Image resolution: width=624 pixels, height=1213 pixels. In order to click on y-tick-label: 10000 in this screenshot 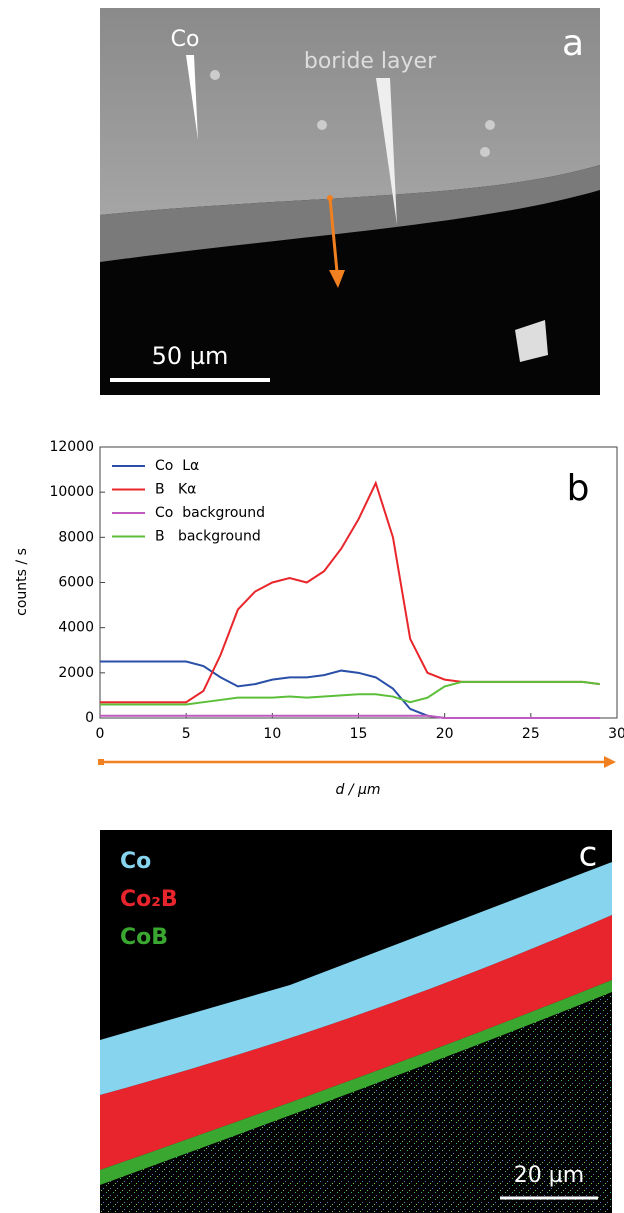, I will do `click(71, 492)`.